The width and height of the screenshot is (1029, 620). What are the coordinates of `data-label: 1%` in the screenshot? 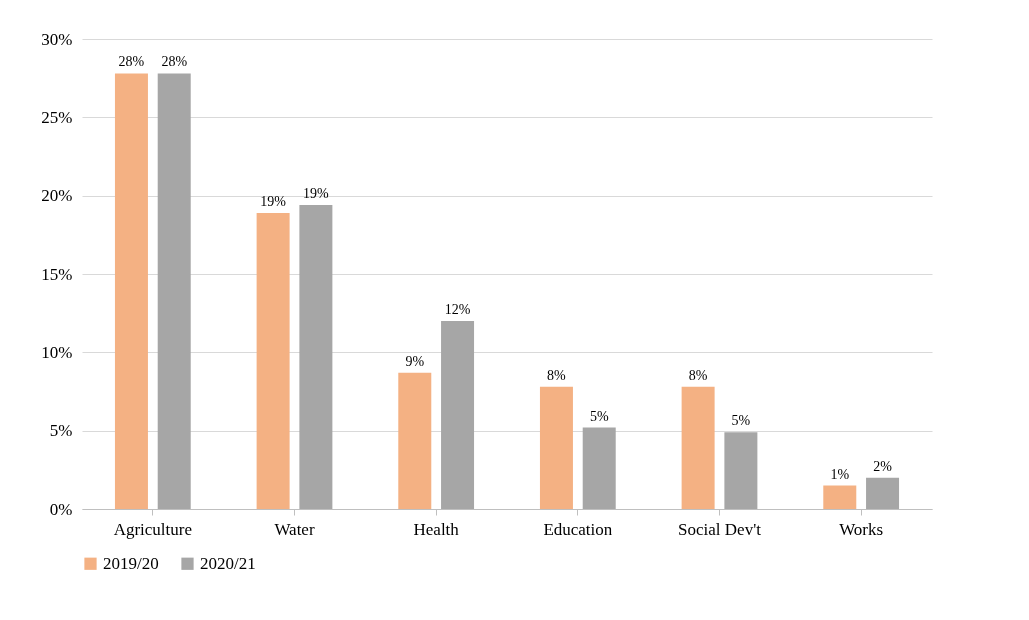 It's located at (840, 474).